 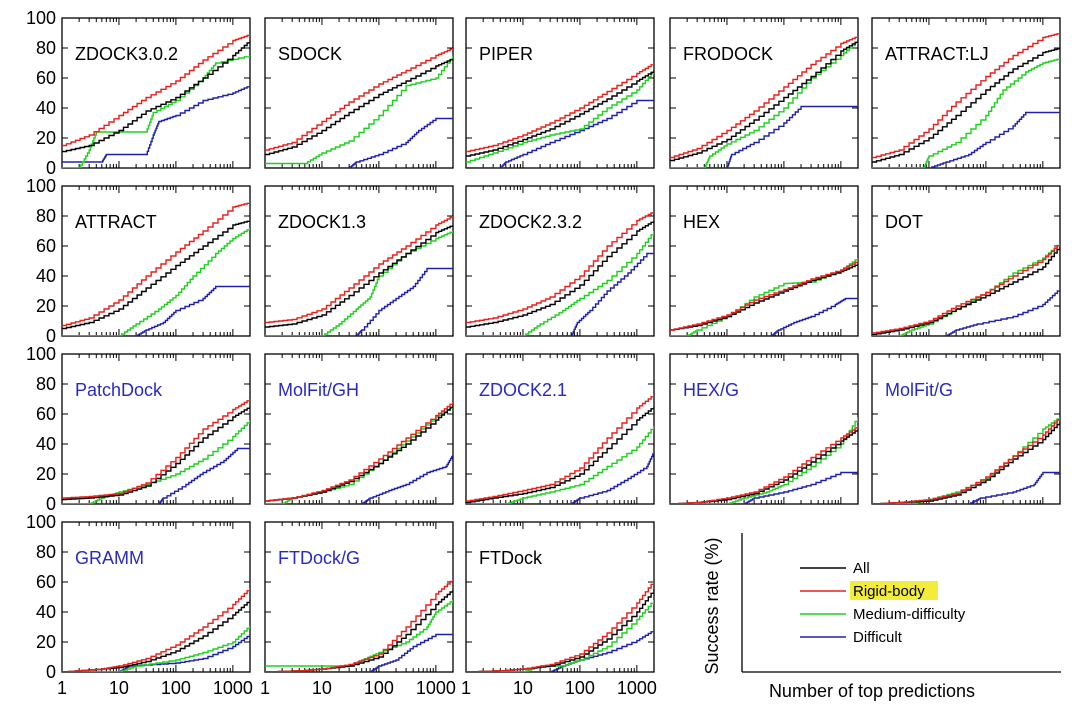 What do you see at coordinates (937, 54) in the screenshot?
I see `panel-title: ATTRACT:LJ` at bounding box center [937, 54].